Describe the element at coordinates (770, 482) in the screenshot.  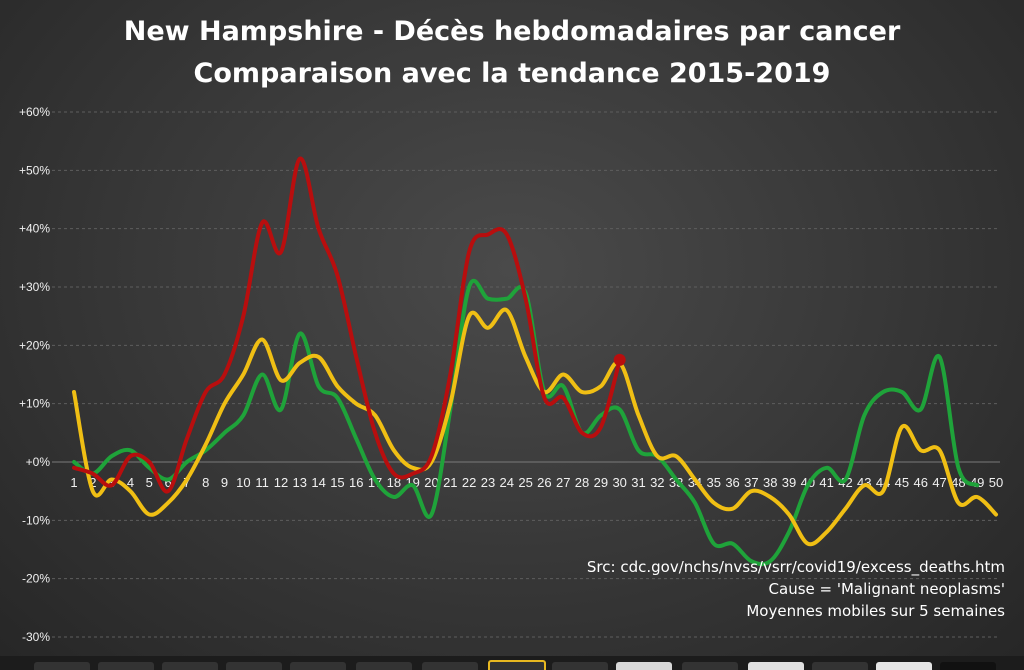
I see `x-tick-label: 38` at that location.